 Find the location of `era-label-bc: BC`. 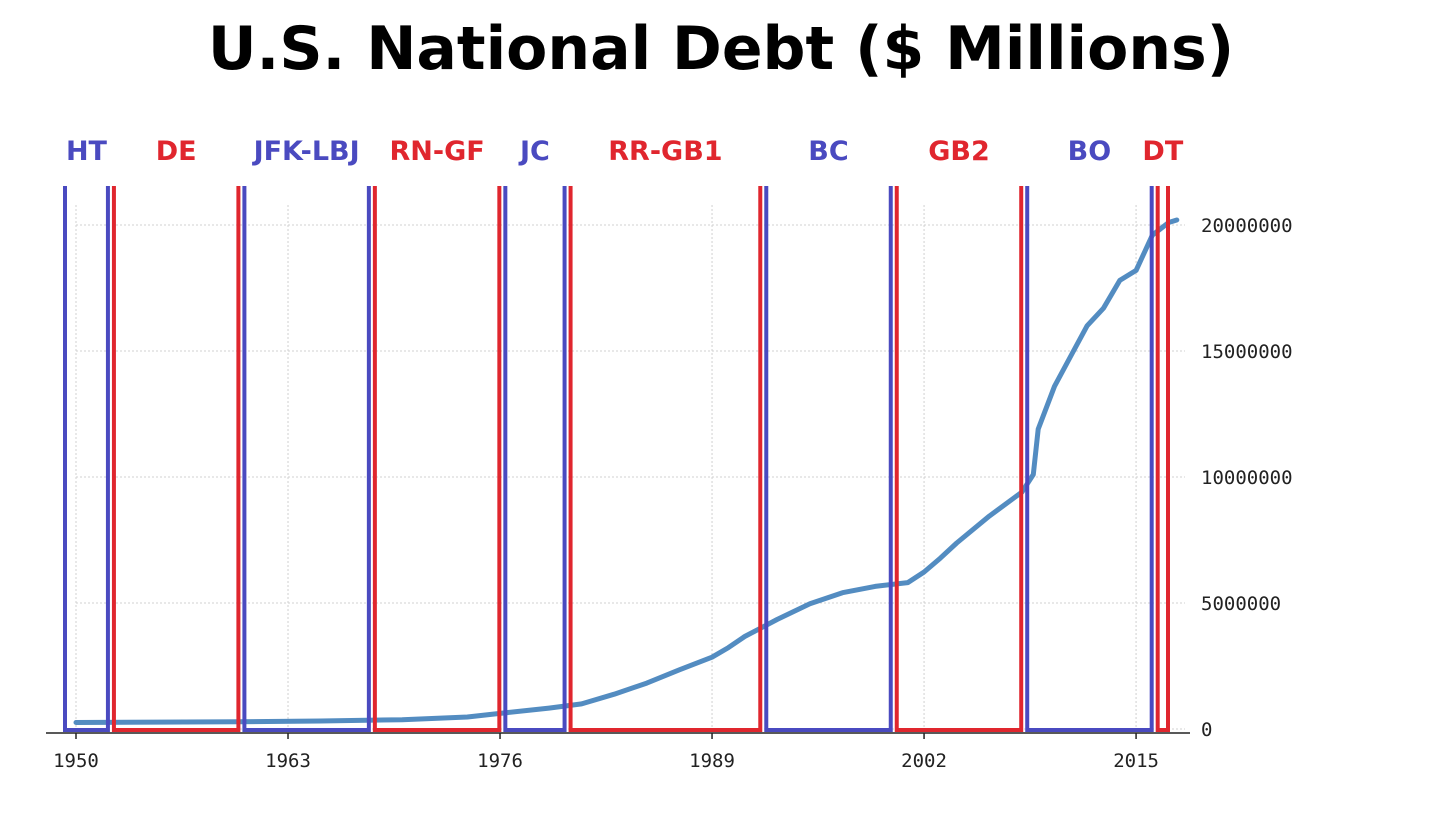

era-label-bc: BC is located at coordinates (828, 151).